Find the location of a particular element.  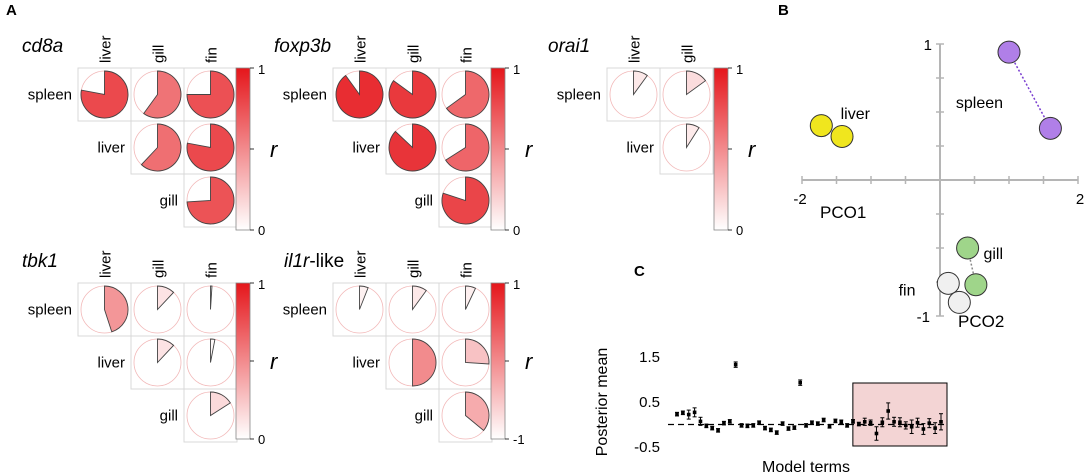

y-tick-label: -1 is located at coordinates (923, 317).